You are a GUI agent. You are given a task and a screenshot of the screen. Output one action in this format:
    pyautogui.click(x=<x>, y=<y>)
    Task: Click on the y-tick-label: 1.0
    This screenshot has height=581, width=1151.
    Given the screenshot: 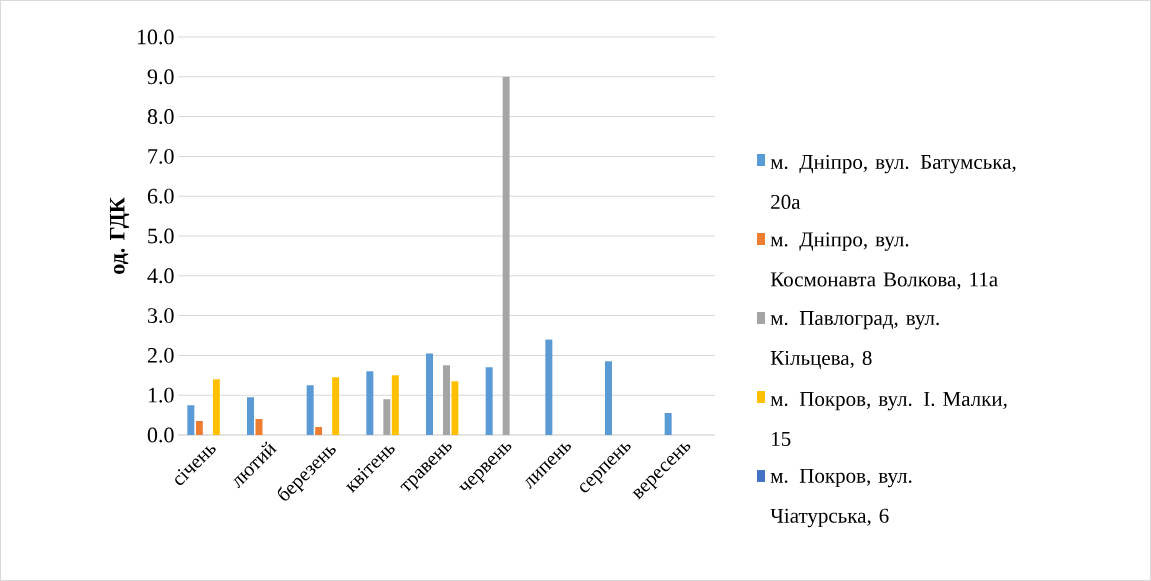 What is the action you would take?
    pyautogui.click(x=161, y=395)
    